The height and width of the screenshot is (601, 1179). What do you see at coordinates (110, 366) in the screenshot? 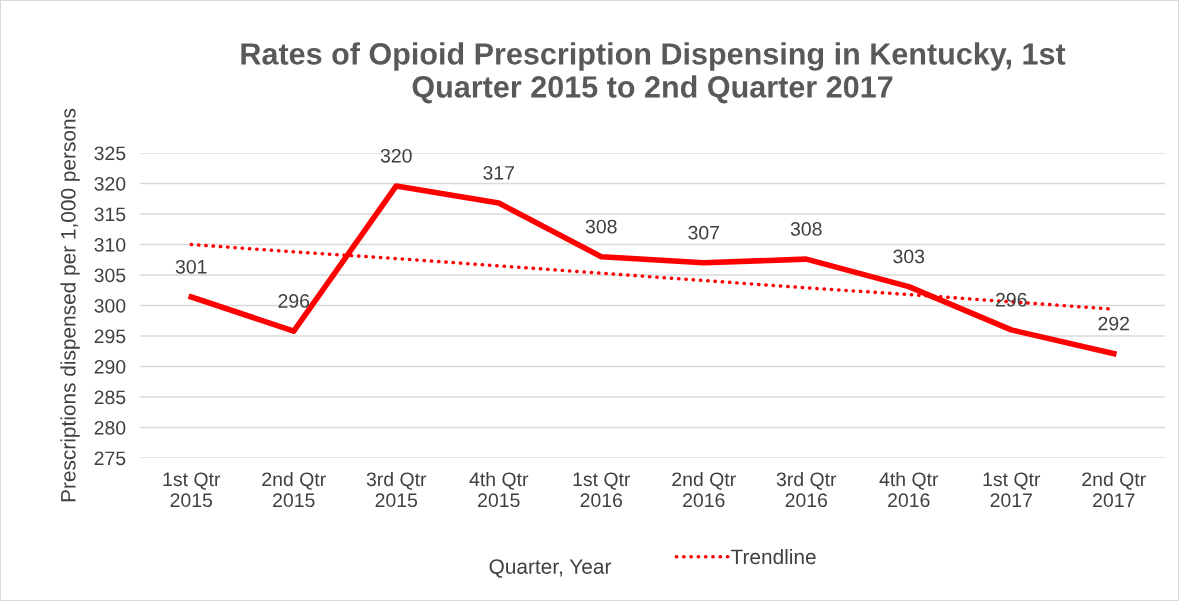
I see `y-tick-label: 290` at bounding box center [110, 366].